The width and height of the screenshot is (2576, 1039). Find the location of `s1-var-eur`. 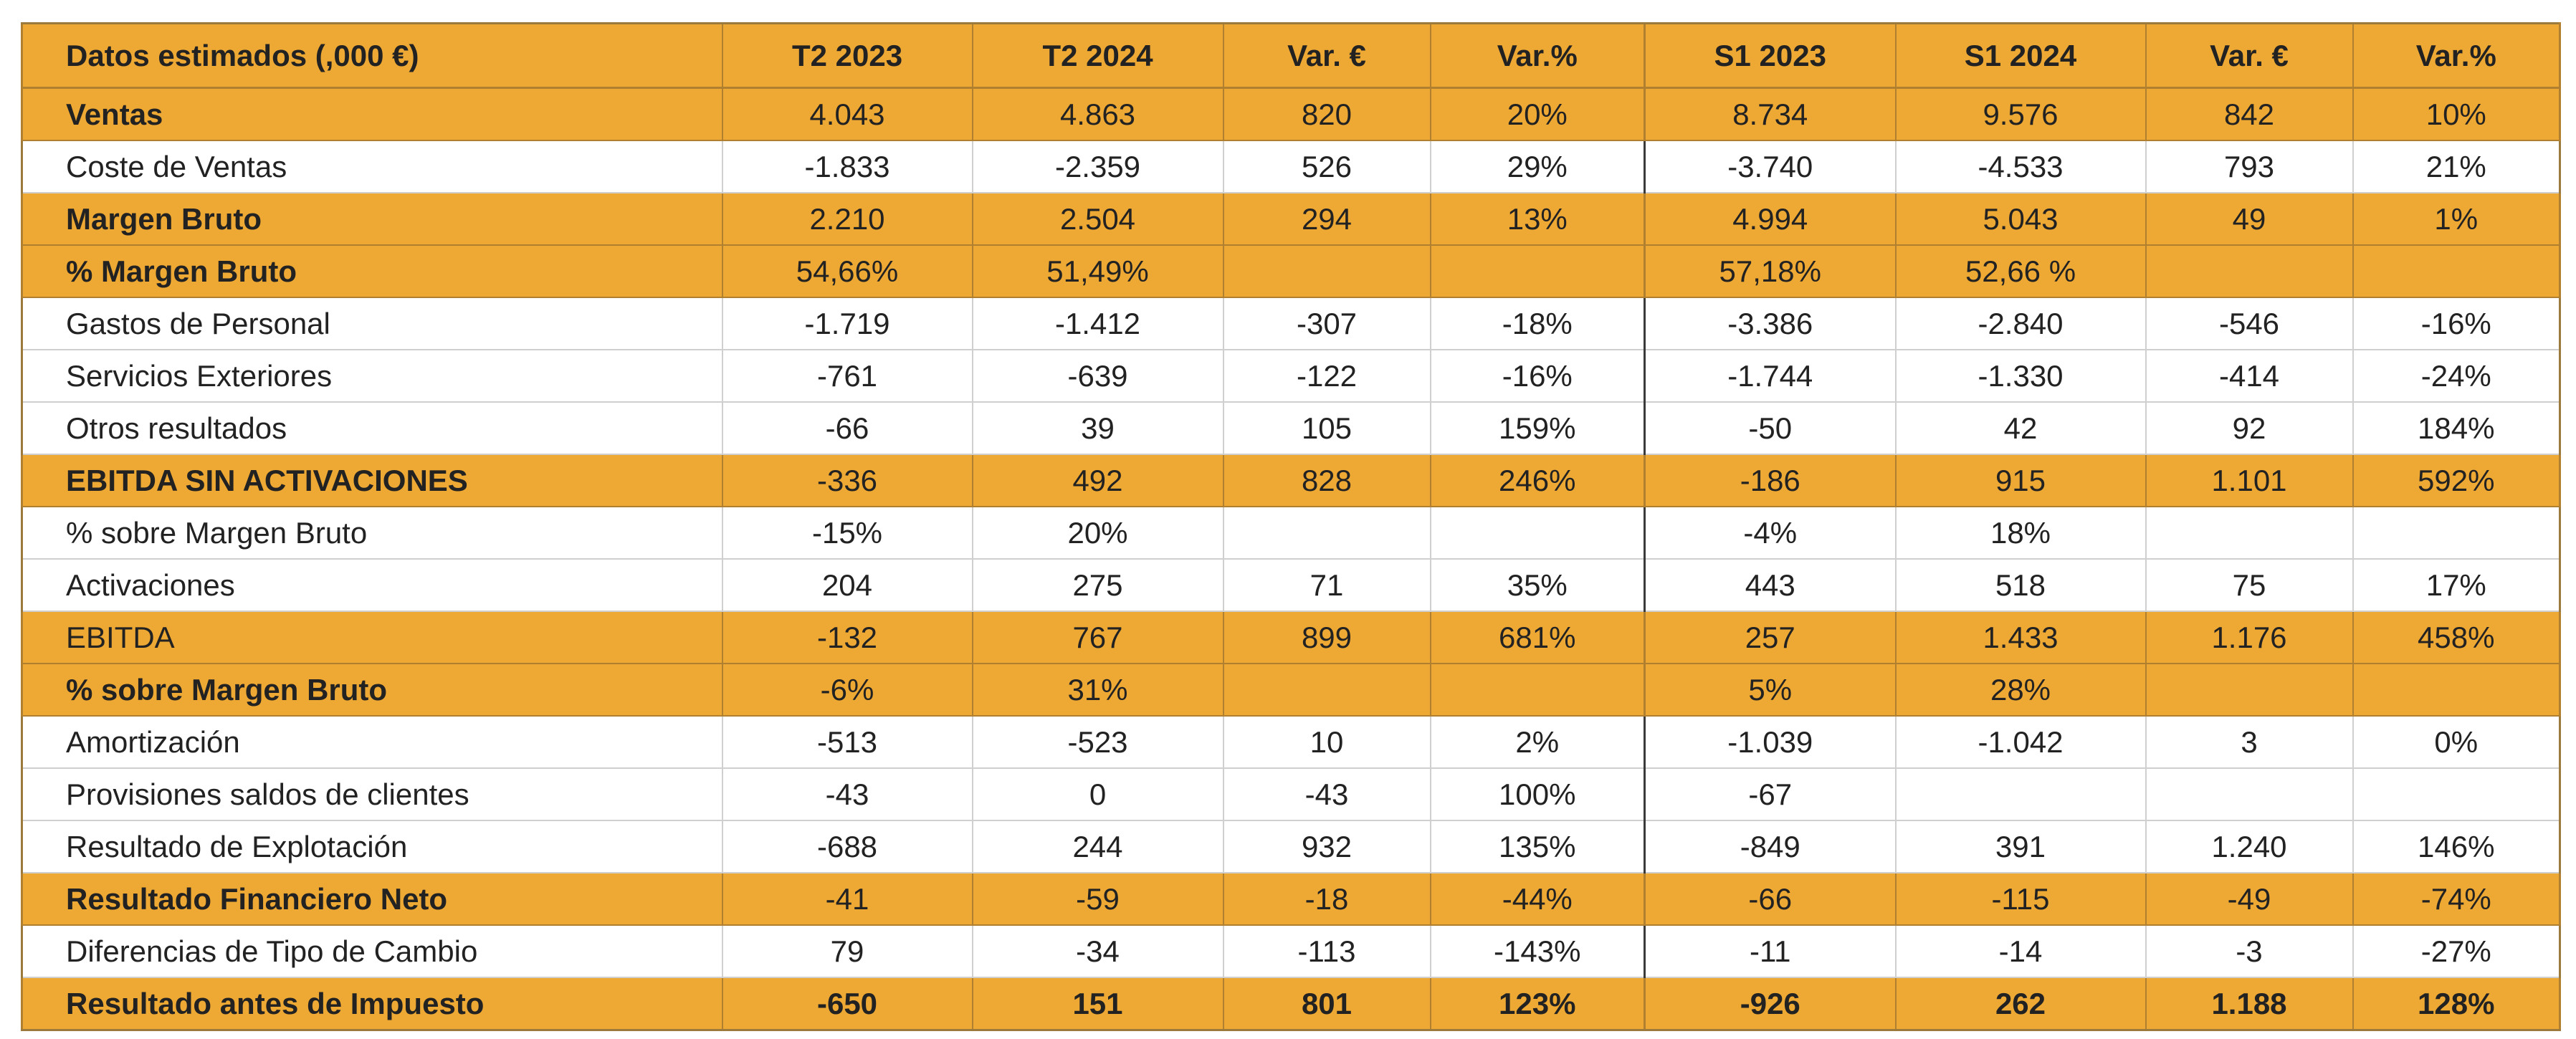

s1-var-eur is located at coordinates (2249, 533).